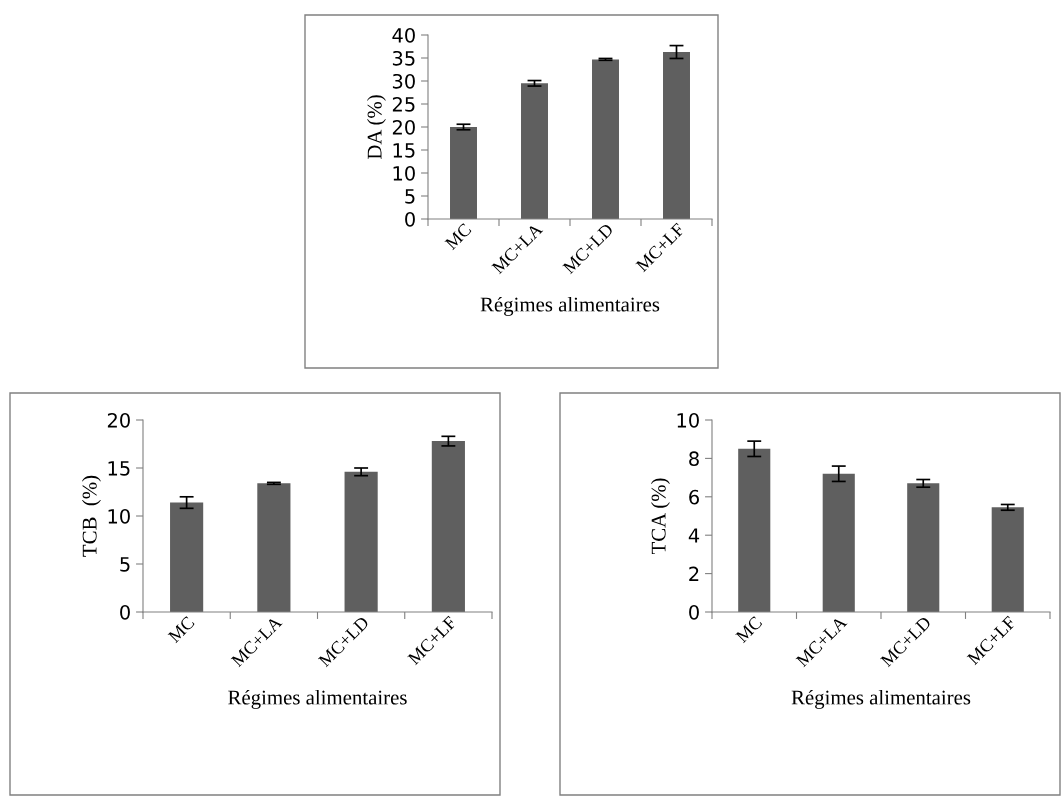 This screenshot has height=800, width=1063. Describe the element at coordinates (660, 516) in the screenshot. I see `y-axis-title: TCA (%)` at that location.